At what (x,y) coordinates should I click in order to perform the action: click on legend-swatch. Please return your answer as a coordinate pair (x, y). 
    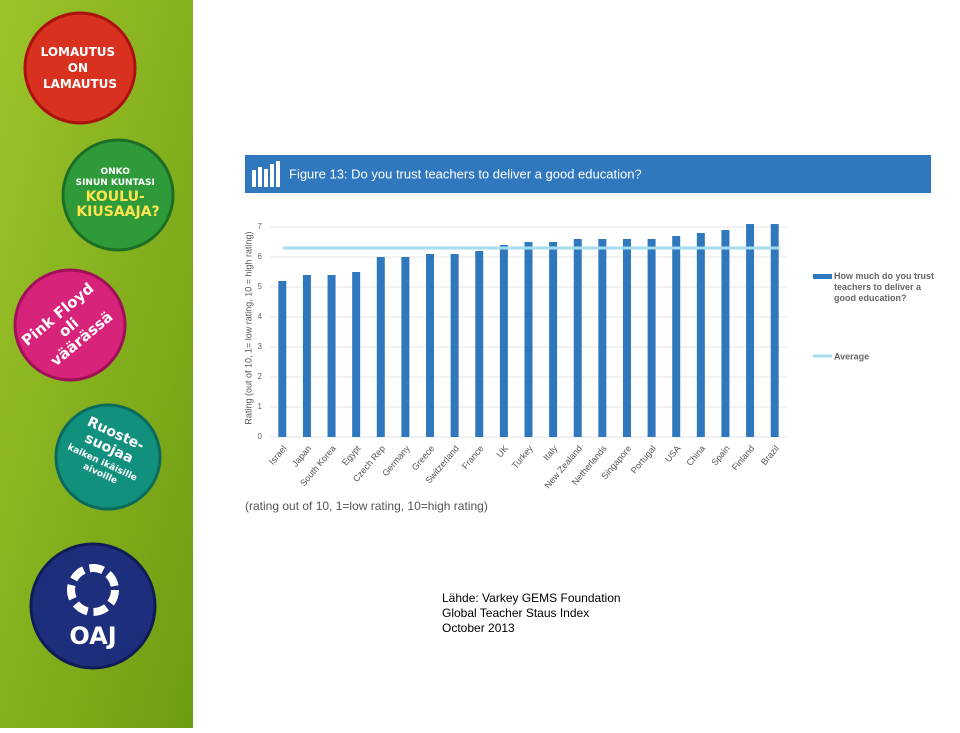
    Looking at the image, I should click on (822, 276).